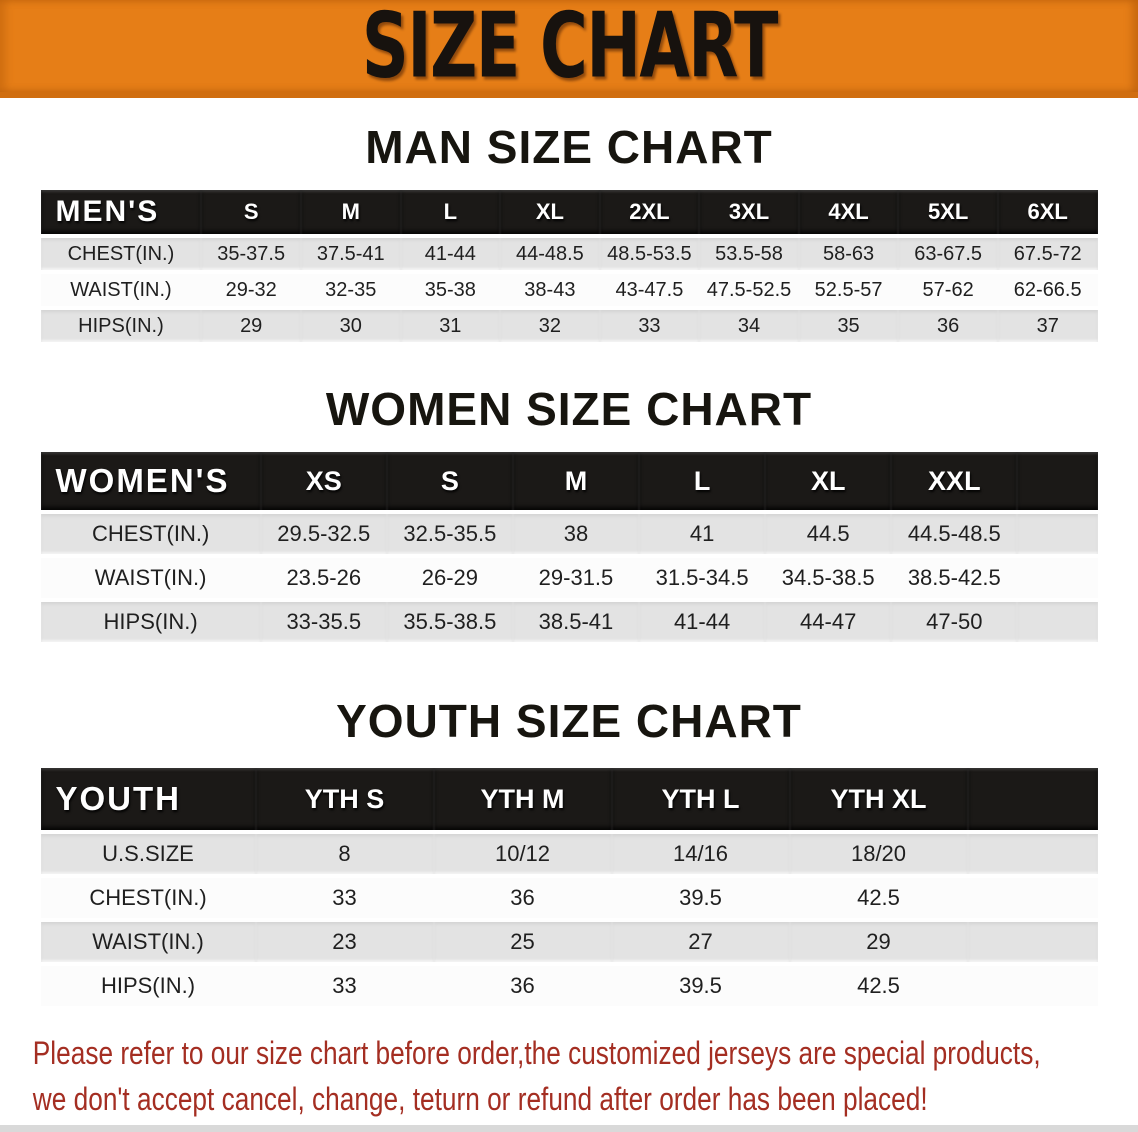 Image resolution: width=1138 pixels, height=1132 pixels. Describe the element at coordinates (649, 290) in the screenshot. I see `value-cell: 43-47.5` at that location.